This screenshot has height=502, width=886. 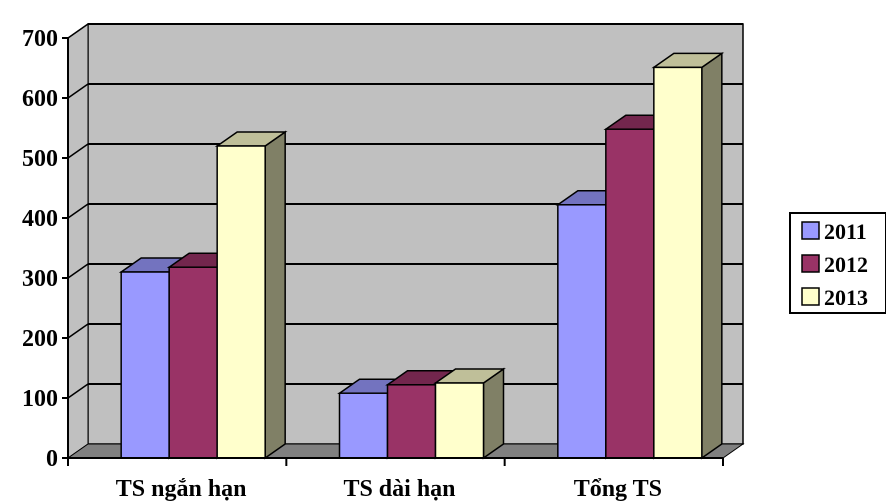 I want to click on y-tick-label: 0, so click(x=52, y=459).